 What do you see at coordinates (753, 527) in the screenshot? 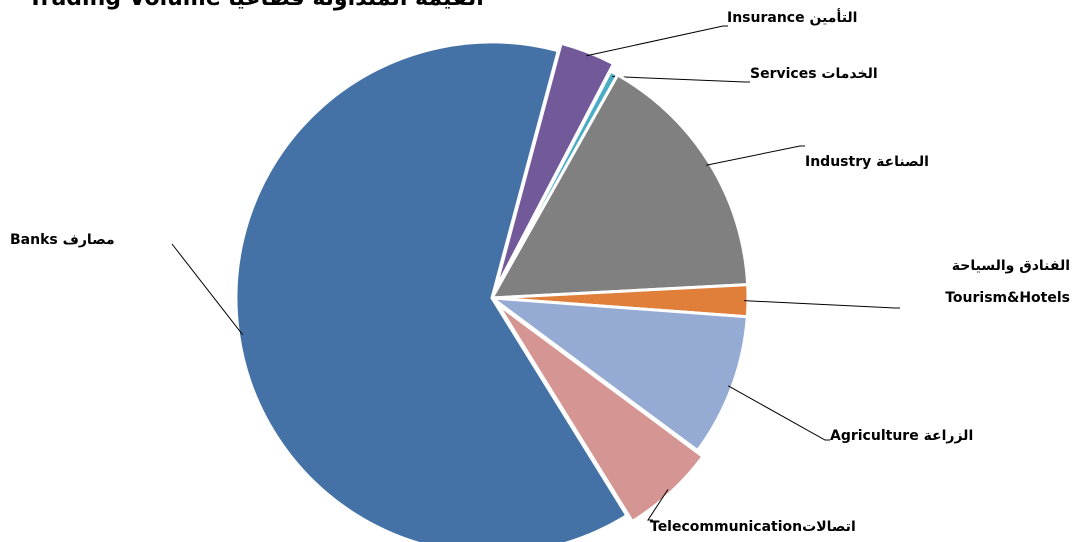
I see `slice-label: Telecommunicationاتصالات` at bounding box center [753, 527].